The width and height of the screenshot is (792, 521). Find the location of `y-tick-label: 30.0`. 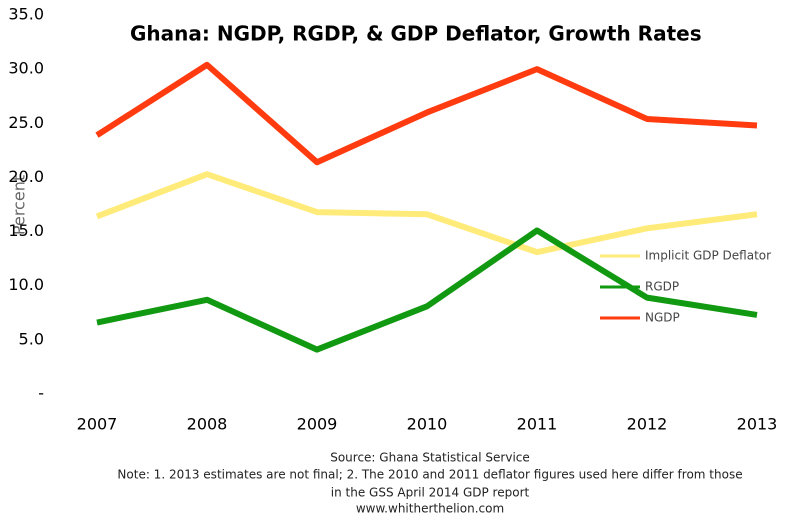

y-tick-label: 30.0 is located at coordinates (26, 68).